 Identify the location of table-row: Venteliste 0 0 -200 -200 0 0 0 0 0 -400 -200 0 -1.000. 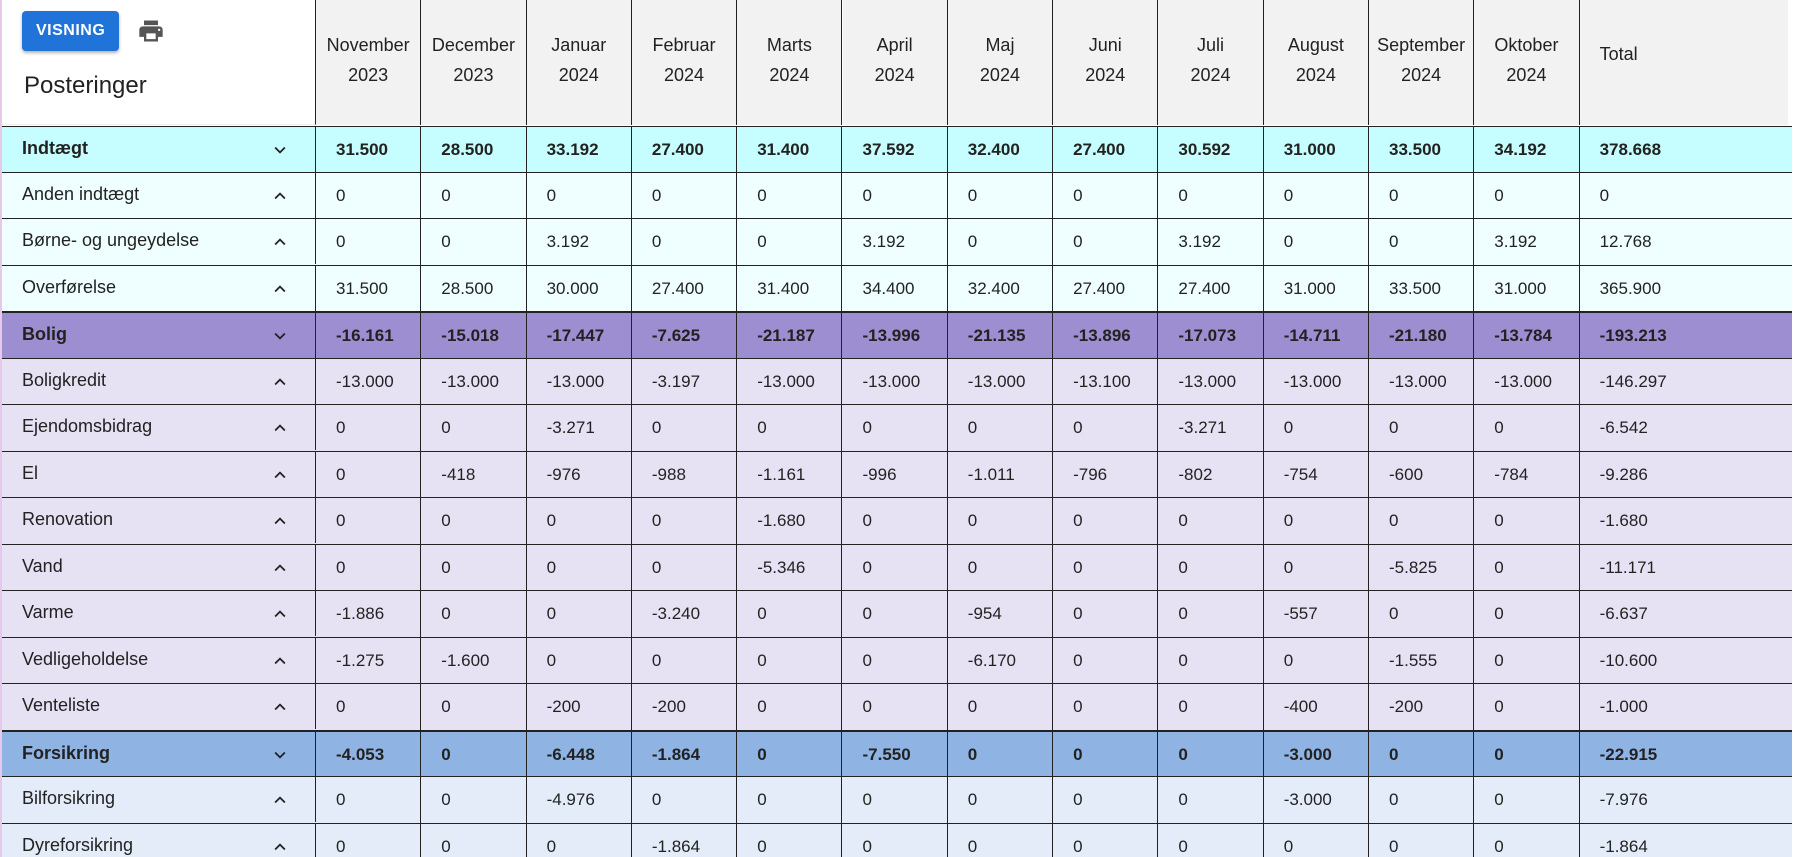
(897, 707).